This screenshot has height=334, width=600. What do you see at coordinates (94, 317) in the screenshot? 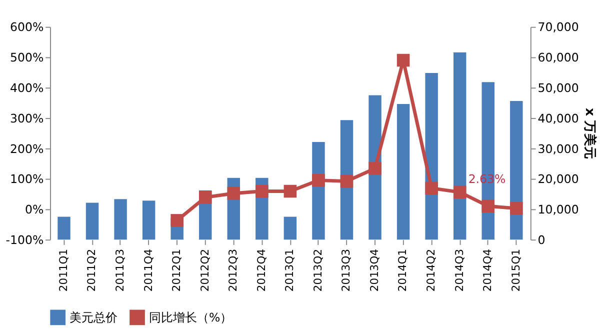
I see `legend-label: 美元总价` at bounding box center [94, 317].